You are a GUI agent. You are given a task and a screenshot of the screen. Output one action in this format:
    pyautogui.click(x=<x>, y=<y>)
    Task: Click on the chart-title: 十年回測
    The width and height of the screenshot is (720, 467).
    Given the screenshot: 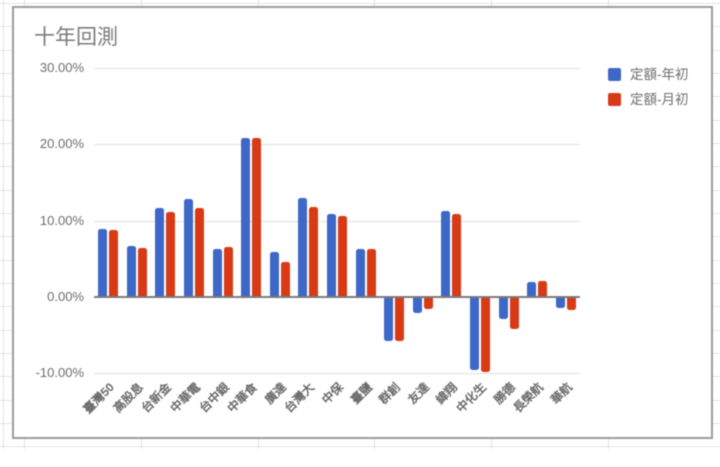 What is the action you would take?
    pyautogui.click(x=76, y=37)
    